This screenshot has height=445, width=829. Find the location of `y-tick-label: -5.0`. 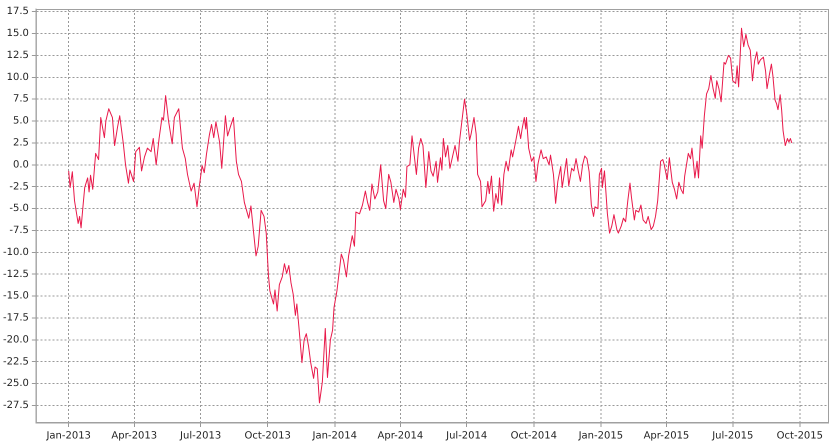

y-tick-label: -5.0 is located at coordinates (19, 208).